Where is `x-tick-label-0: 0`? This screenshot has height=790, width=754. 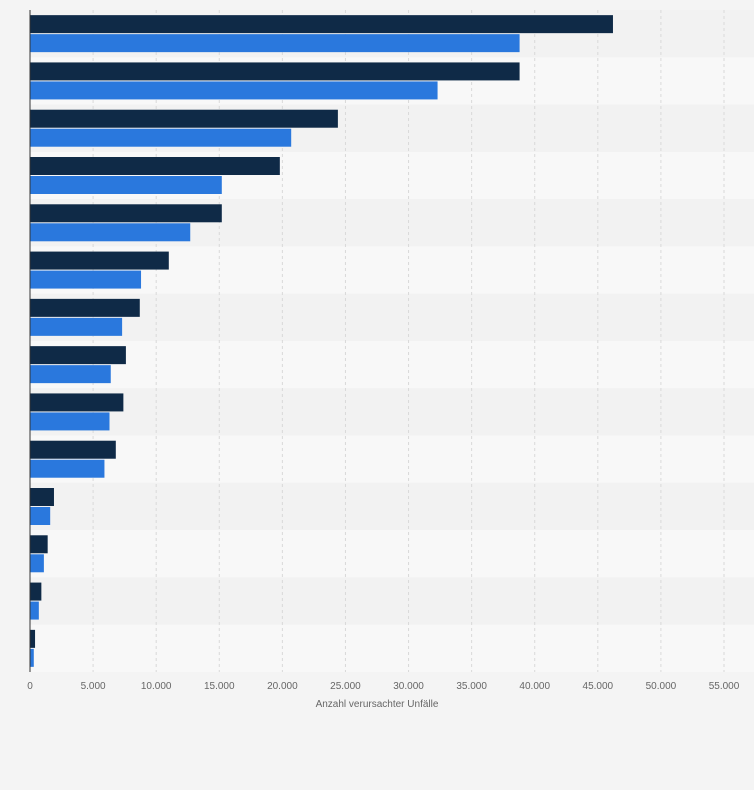
x-tick-label-0: 0 is located at coordinates (30, 686).